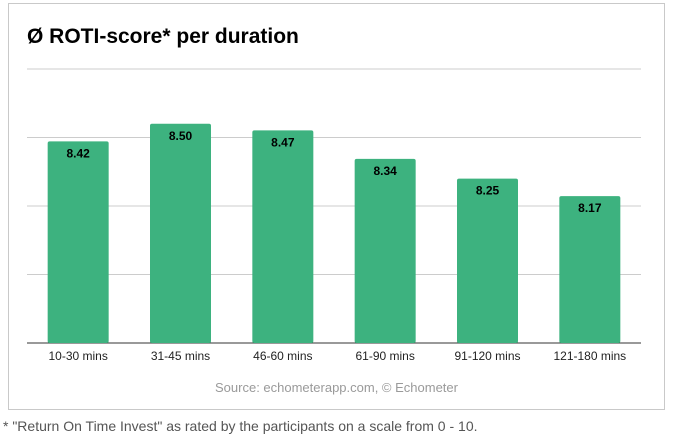 The width and height of the screenshot is (675, 443). I want to click on x-tick-label: 46-60 mins, so click(282, 356).